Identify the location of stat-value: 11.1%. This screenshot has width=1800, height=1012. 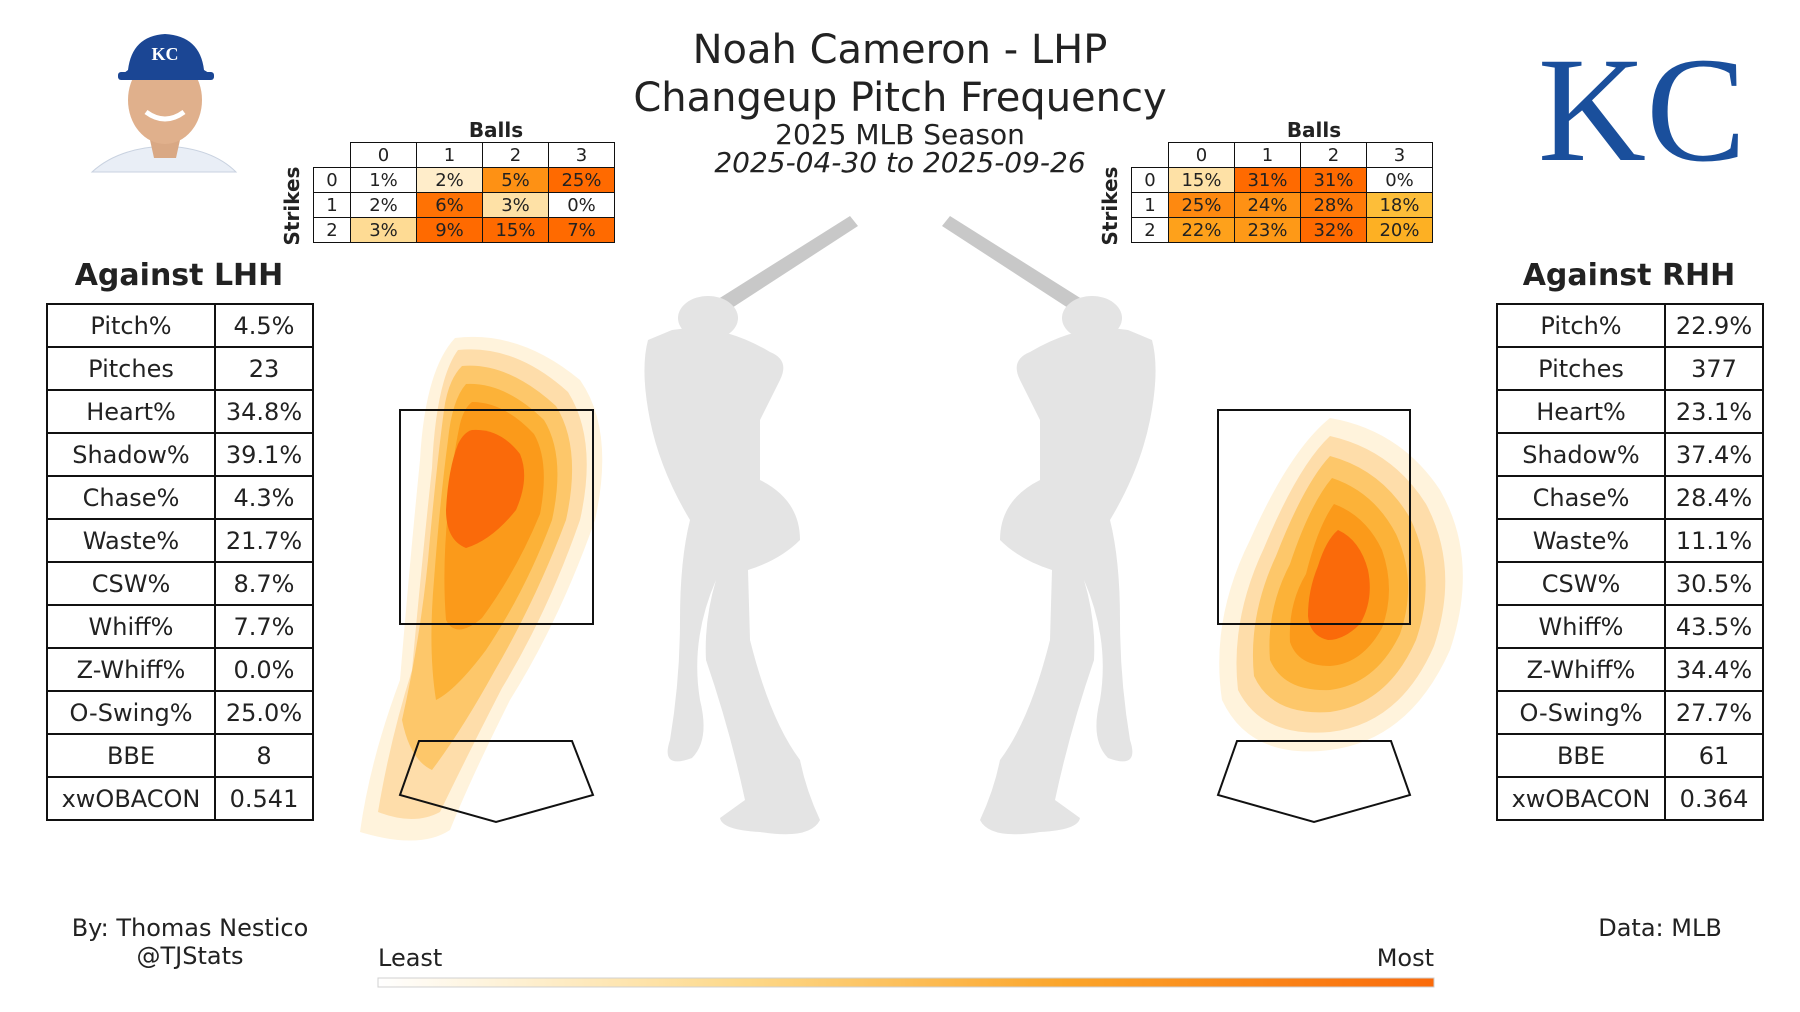
(1714, 540).